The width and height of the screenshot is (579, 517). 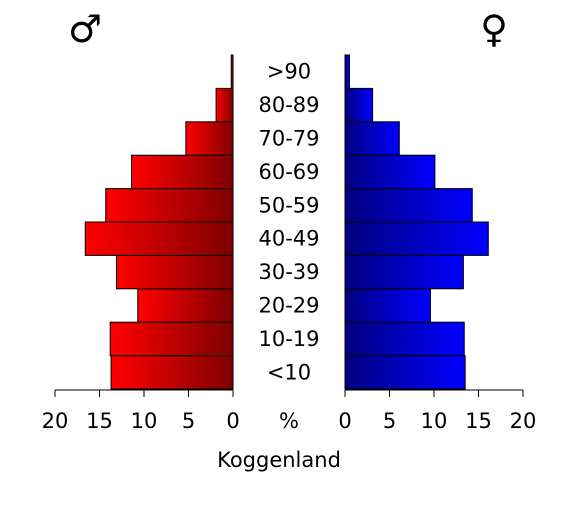 I want to click on age-label-60-69: 60-69, so click(x=288, y=172).